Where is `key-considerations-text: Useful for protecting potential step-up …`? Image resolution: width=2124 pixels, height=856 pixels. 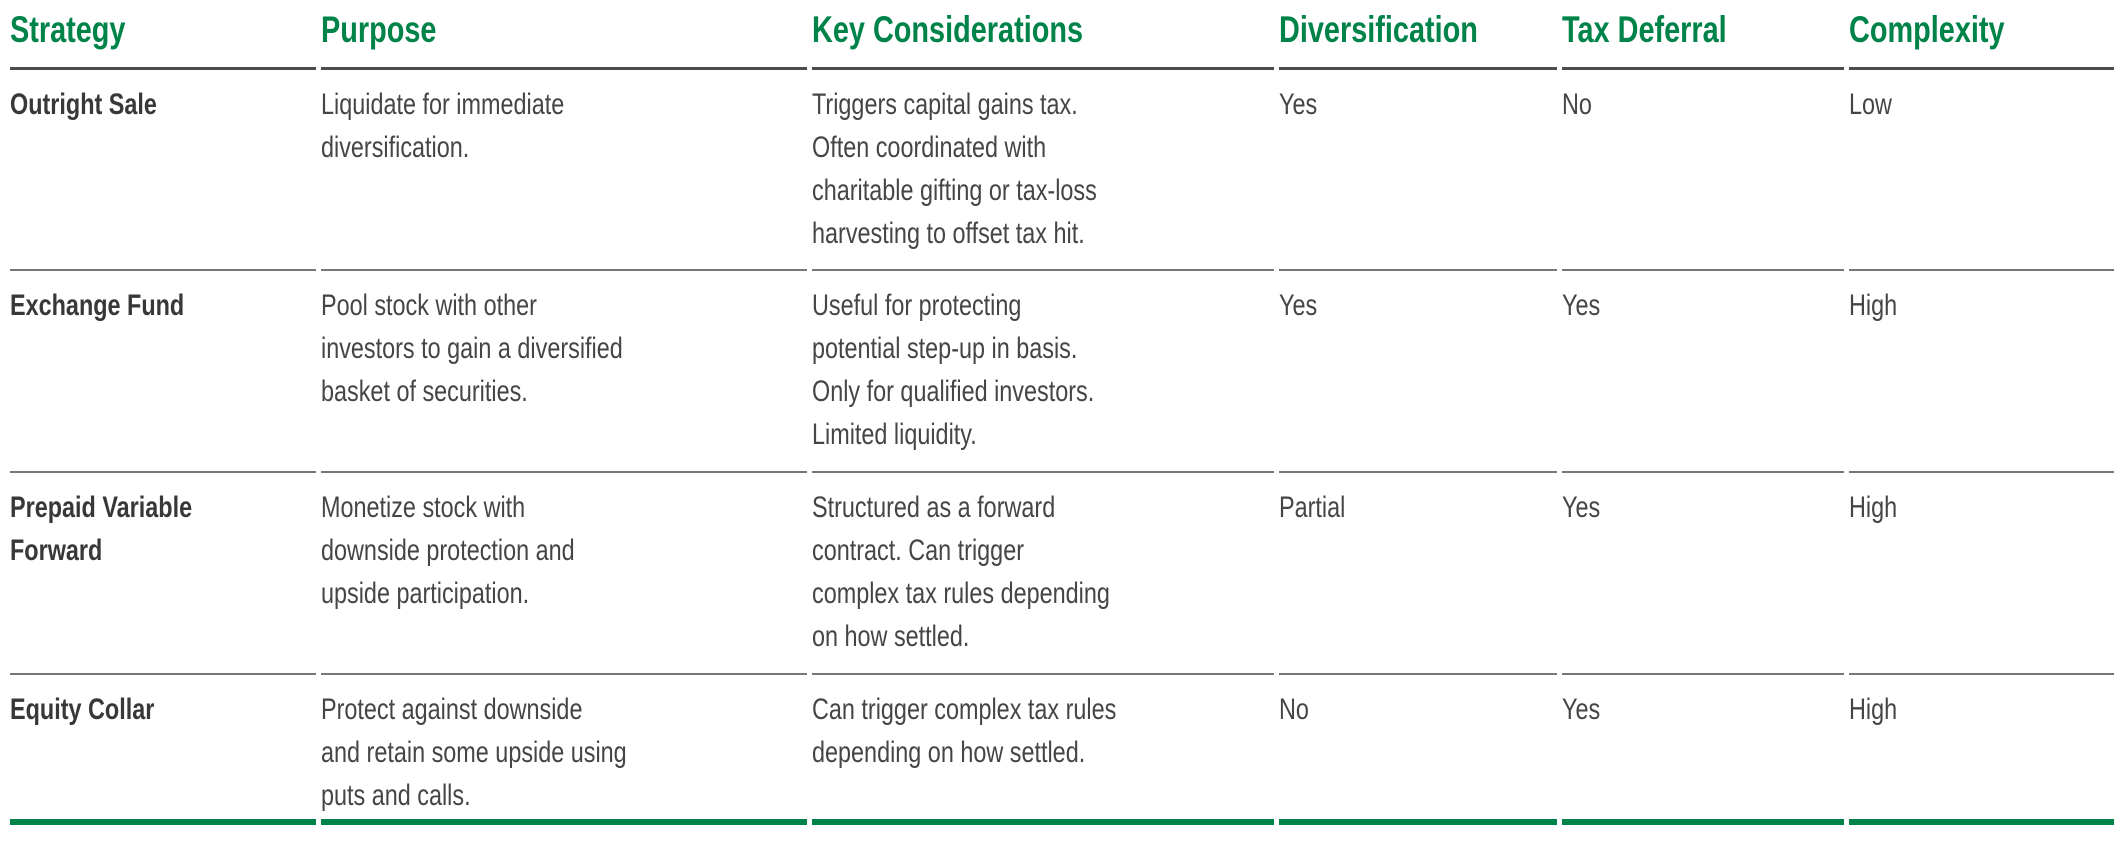 key-considerations-text: Useful for protecting potential step-up … is located at coordinates (953, 370).